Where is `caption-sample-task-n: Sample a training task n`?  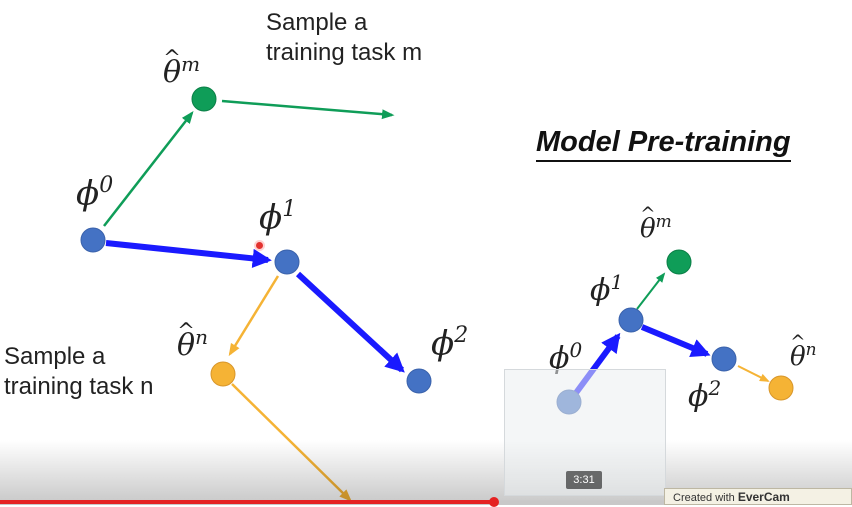 caption-sample-task-n: Sample a training task n is located at coordinates (78, 372).